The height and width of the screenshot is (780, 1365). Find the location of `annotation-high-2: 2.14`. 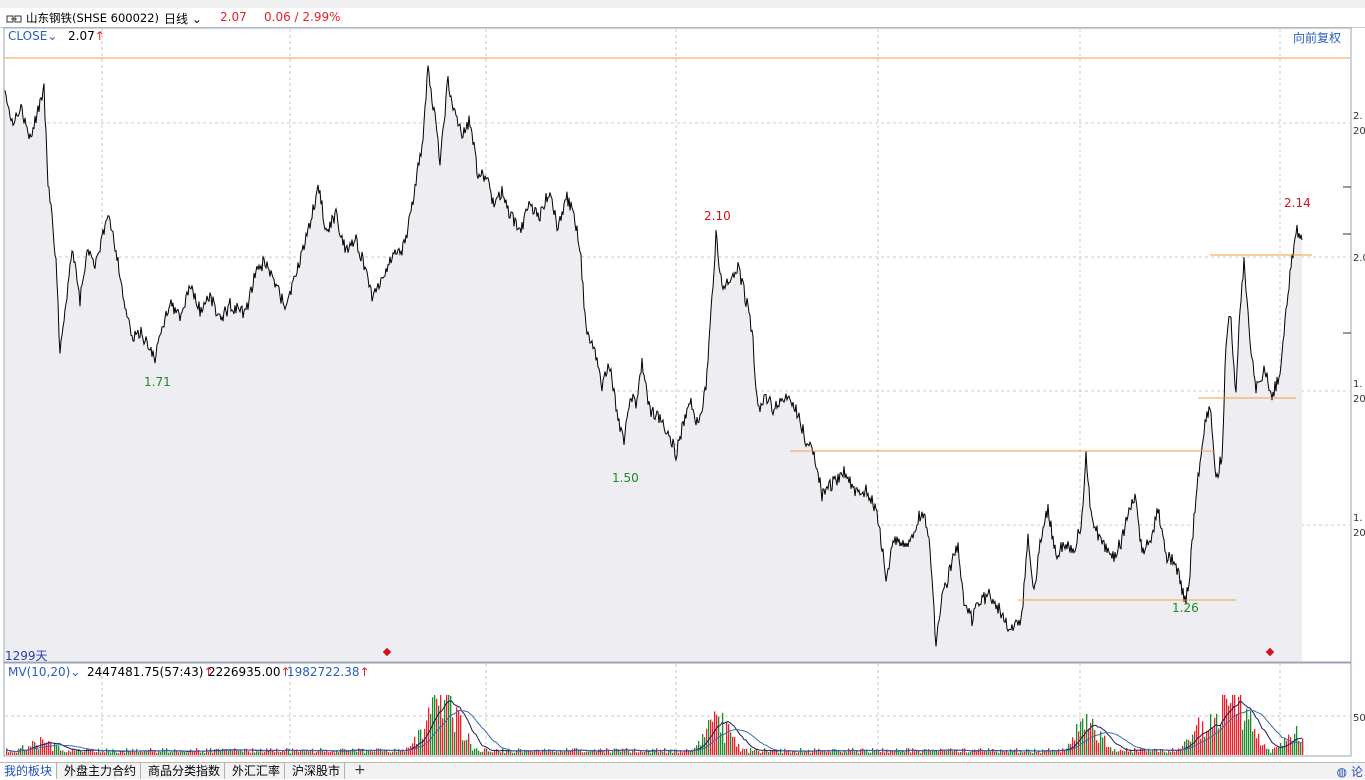

annotation-high-2: 2.14 is located at coordinates (1297, 203).